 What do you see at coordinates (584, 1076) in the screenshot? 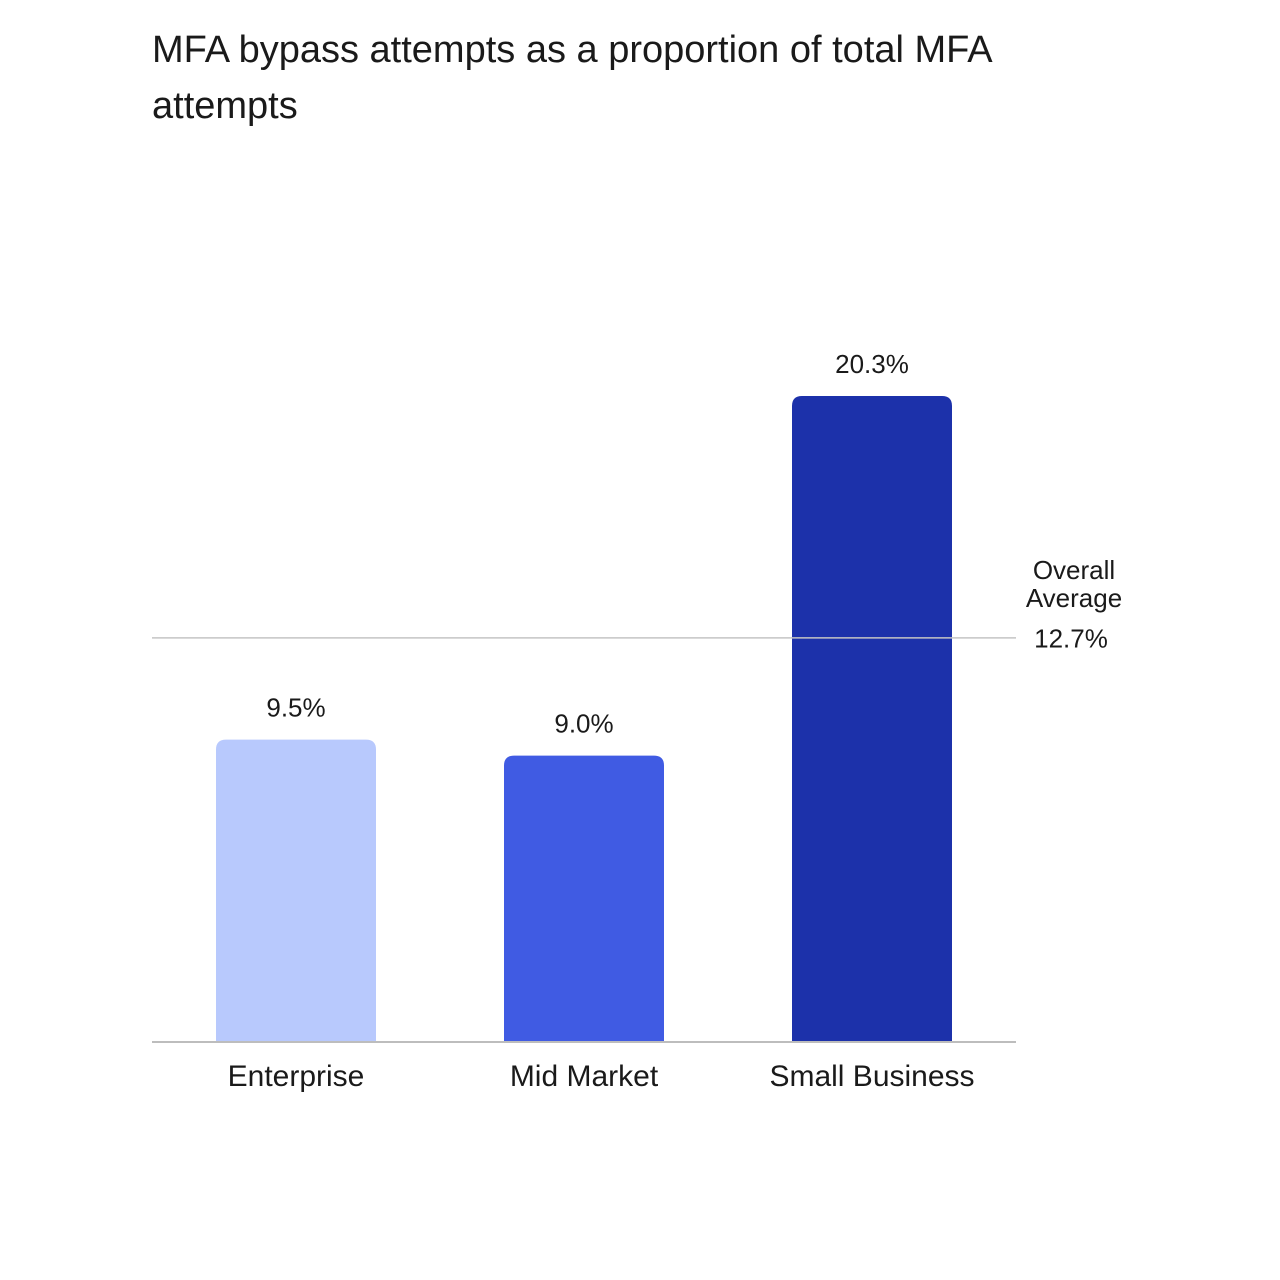
I see `x-tick-label: Mid Market` at bounding box center [584, 1076].